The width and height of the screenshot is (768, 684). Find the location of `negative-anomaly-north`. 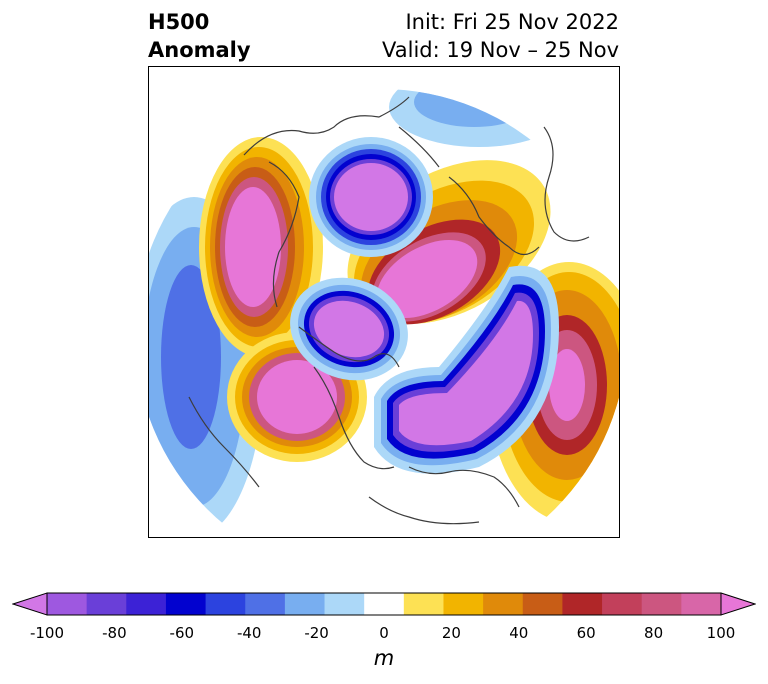

negative-anomaly-north is located at coordinates (479, 118).